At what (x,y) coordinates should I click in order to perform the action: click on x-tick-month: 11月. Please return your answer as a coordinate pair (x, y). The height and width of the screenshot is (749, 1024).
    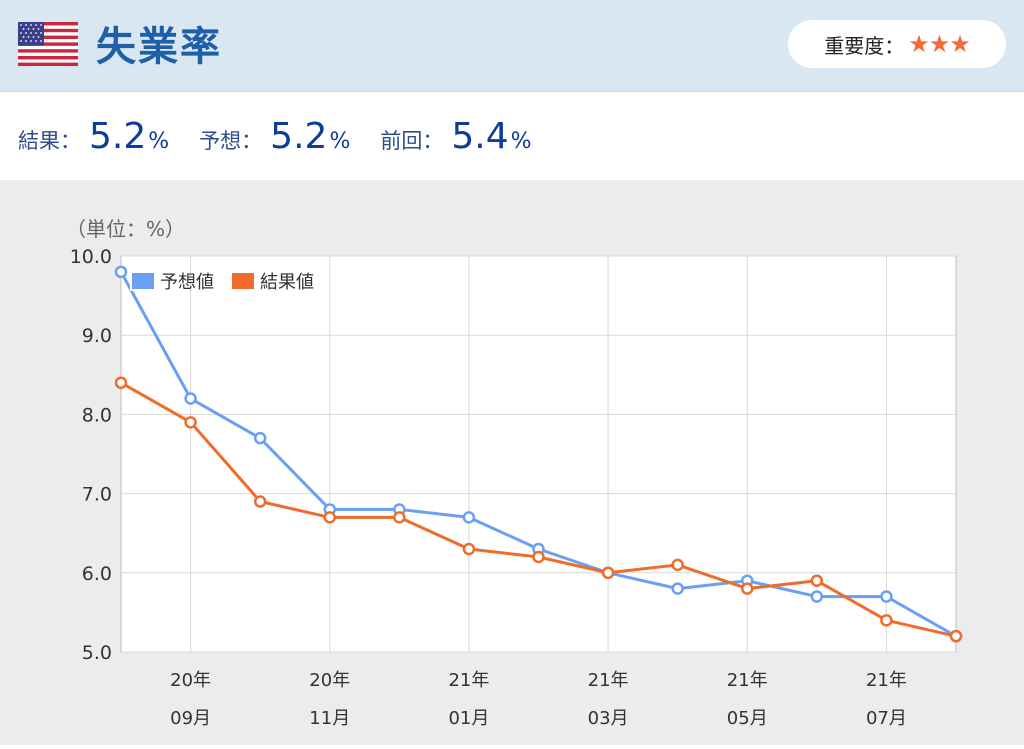
    Looking at the image, I should click on (329, 718).